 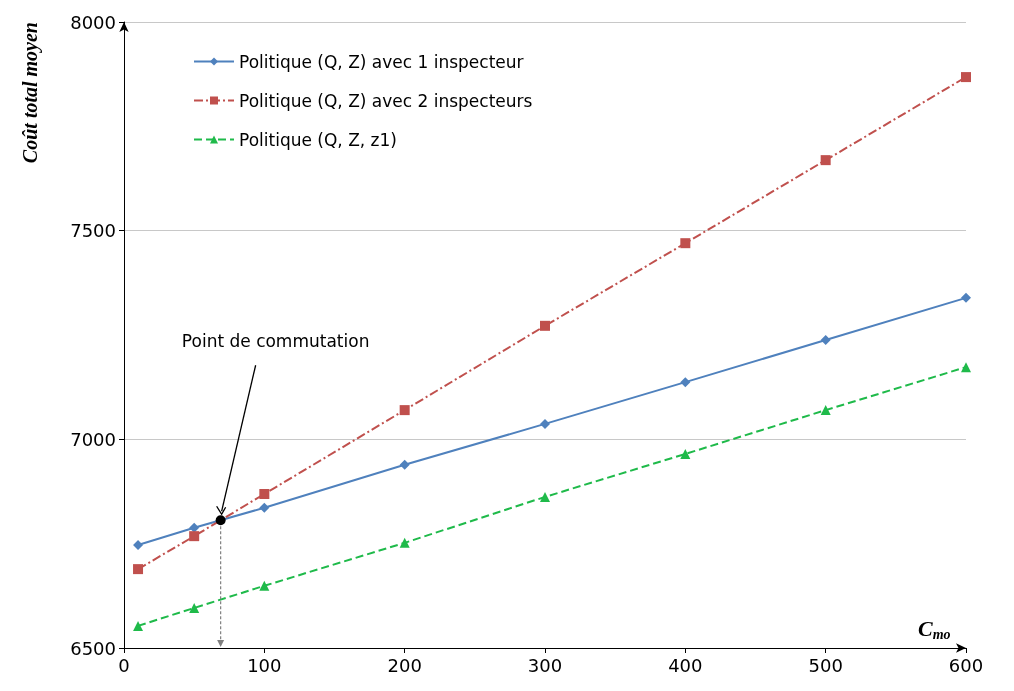 What do you see at coordinates (93, 648) in the screenshot?
I see `y-tick-label: 6500` at bounding box center [93, 648].